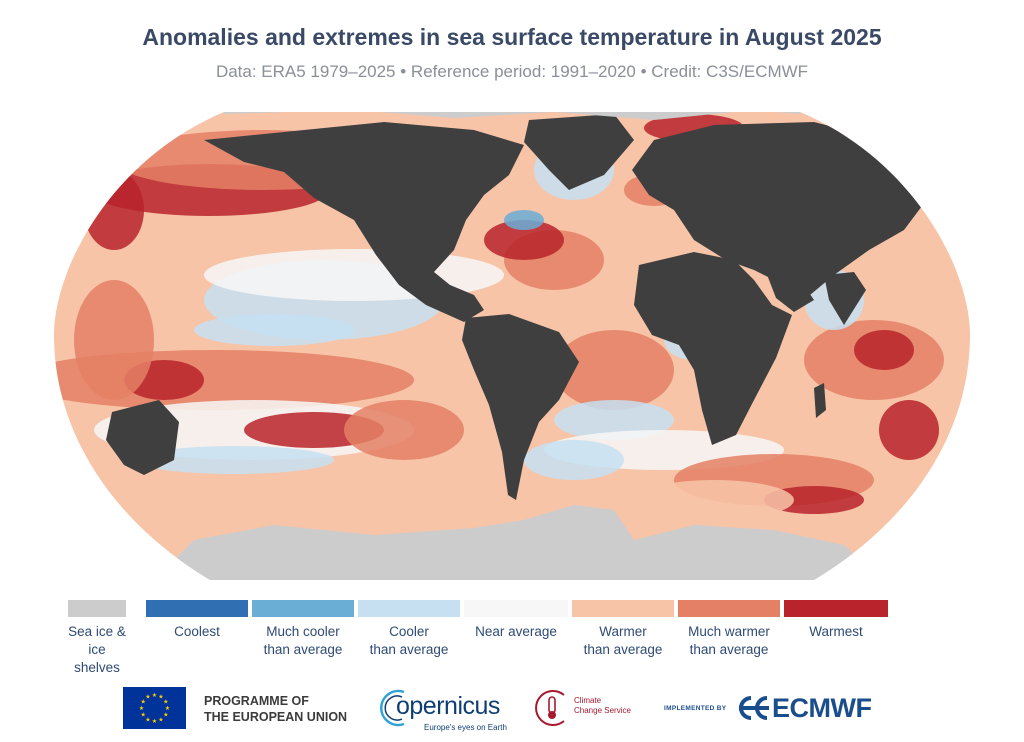 The width and height of the screenshot is (1024, 742). Describe the element at coordinates (623, 640) in the screenshot. I see `legend-label-warmer: Warmer than average` at that location.